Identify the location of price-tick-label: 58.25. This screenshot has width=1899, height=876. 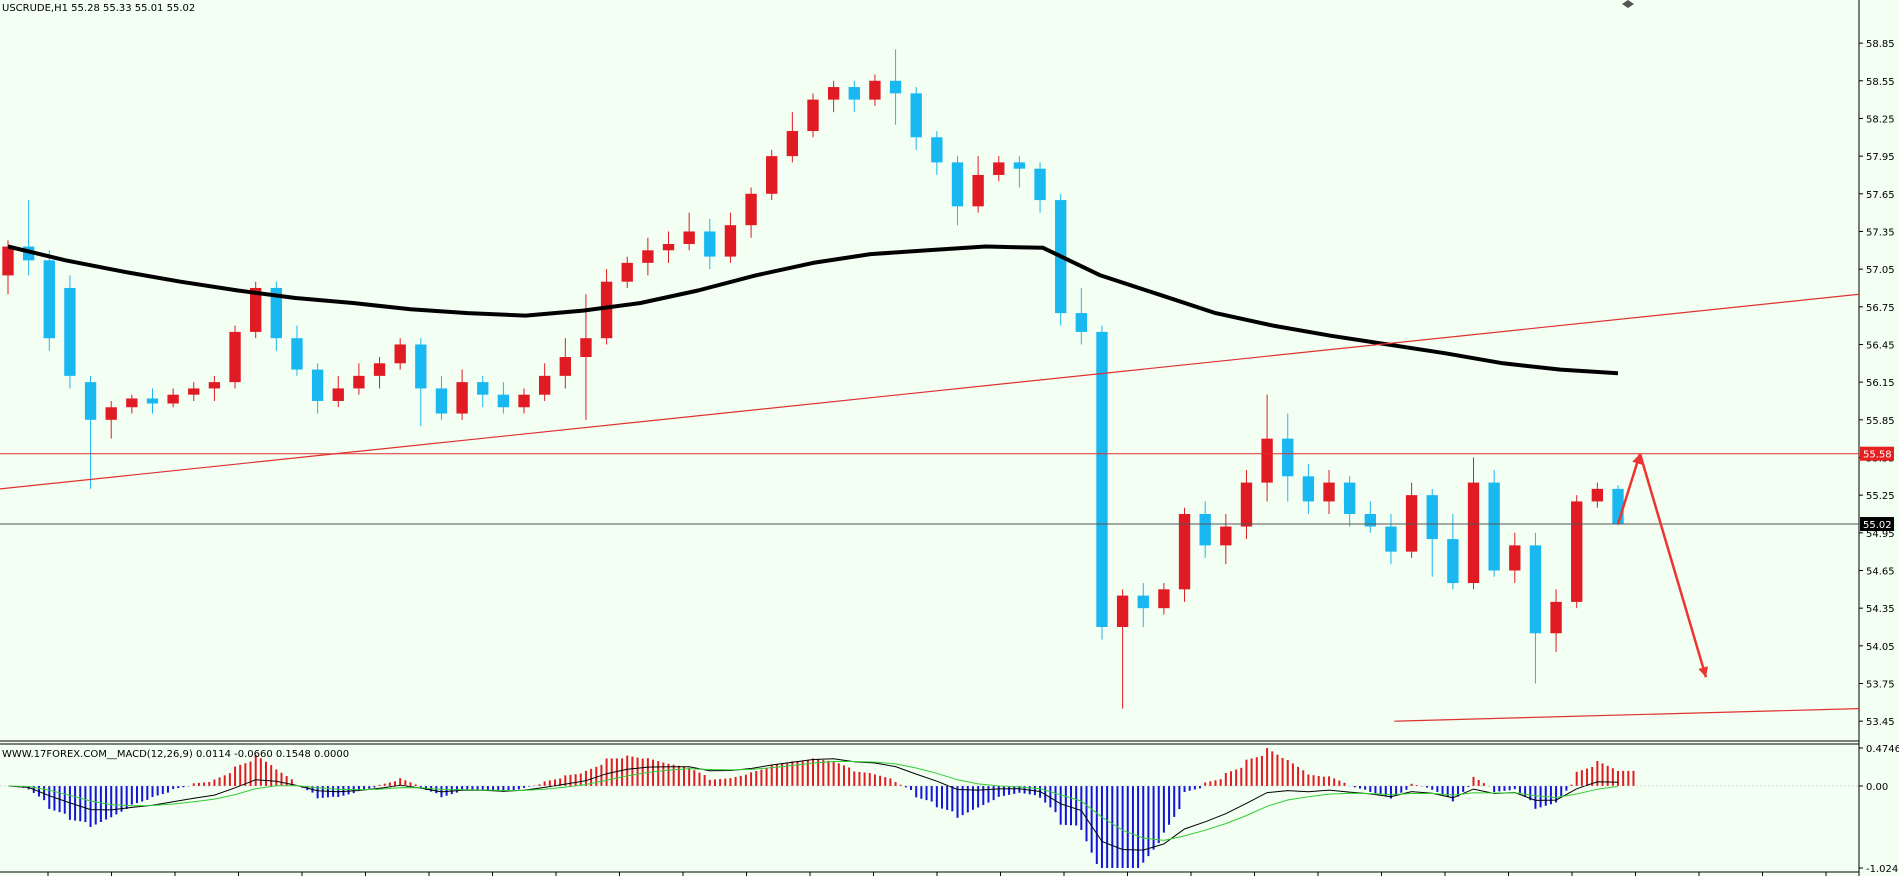
(1880, 119).